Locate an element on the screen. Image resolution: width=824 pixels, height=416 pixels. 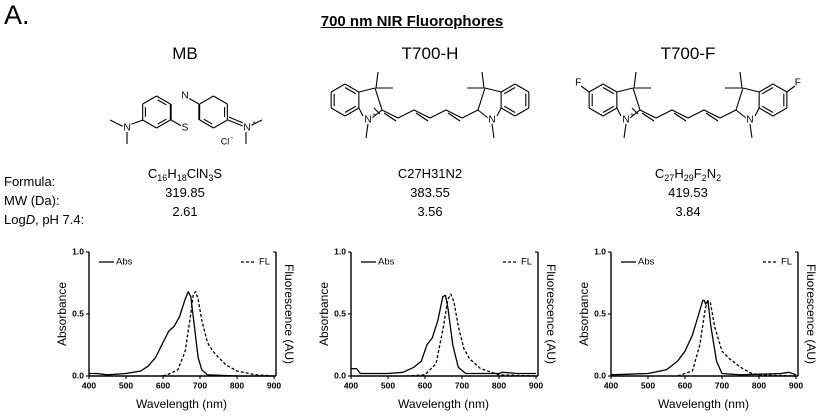
x-tick-label: 700 is located at coordinates (462, 385).